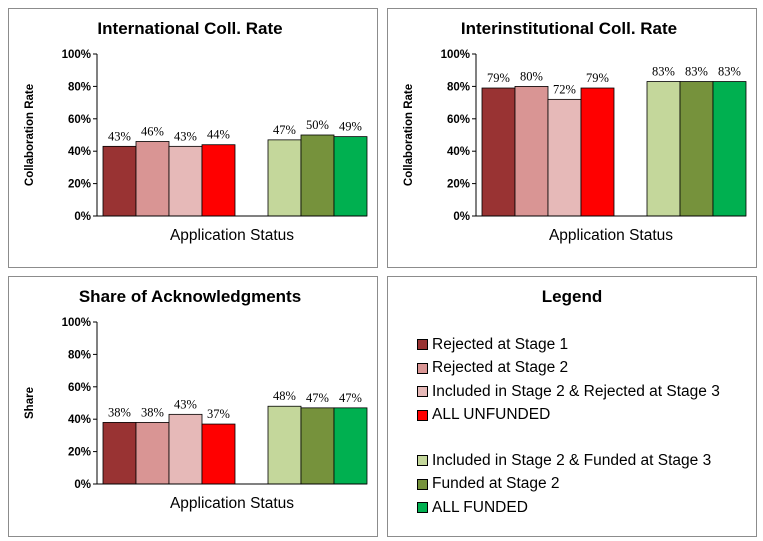 Image resolution: width=763 pixels, height=541 pixels. Describe the element at coordinates (500, 344) in the screenshot. I see `legend-label: Rejected at Stage 1` at that location.